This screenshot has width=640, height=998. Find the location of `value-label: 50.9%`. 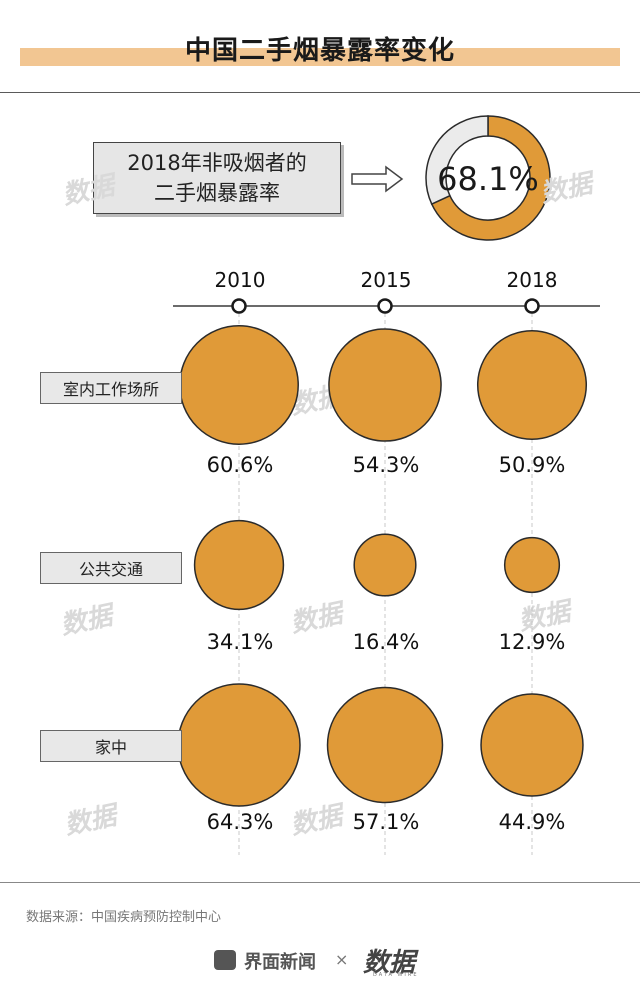

value-label: 50.9% is located at coordinates (532, 465).